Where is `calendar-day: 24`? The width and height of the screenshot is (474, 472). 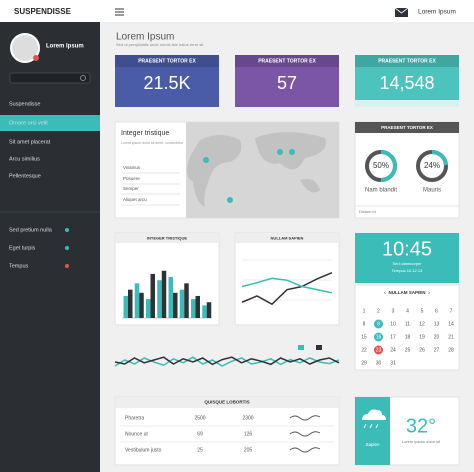
calendar-day: 24 is located at coordinates (393, 350).